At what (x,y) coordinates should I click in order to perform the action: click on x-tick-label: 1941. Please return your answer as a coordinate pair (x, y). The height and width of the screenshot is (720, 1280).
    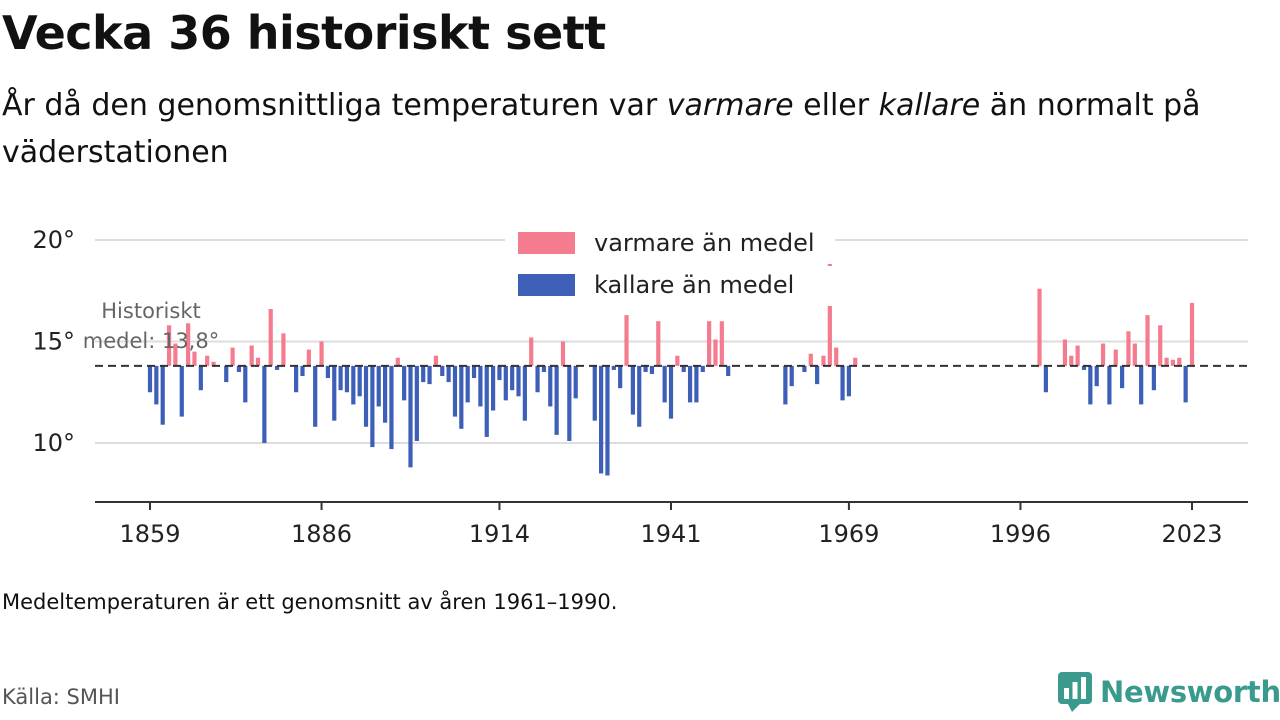
    Looking at the image, I should click on (670, 534).